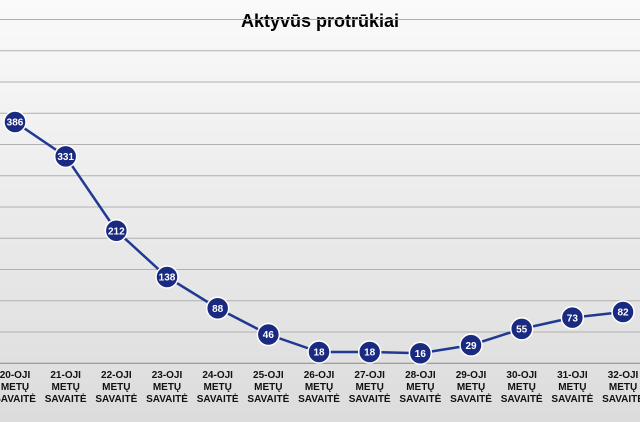  Describe the element at coordinates (18, 387) in the screenshot. I see `x-tick-label: 20-OJI METŲ SAVAITĖ` at that location.